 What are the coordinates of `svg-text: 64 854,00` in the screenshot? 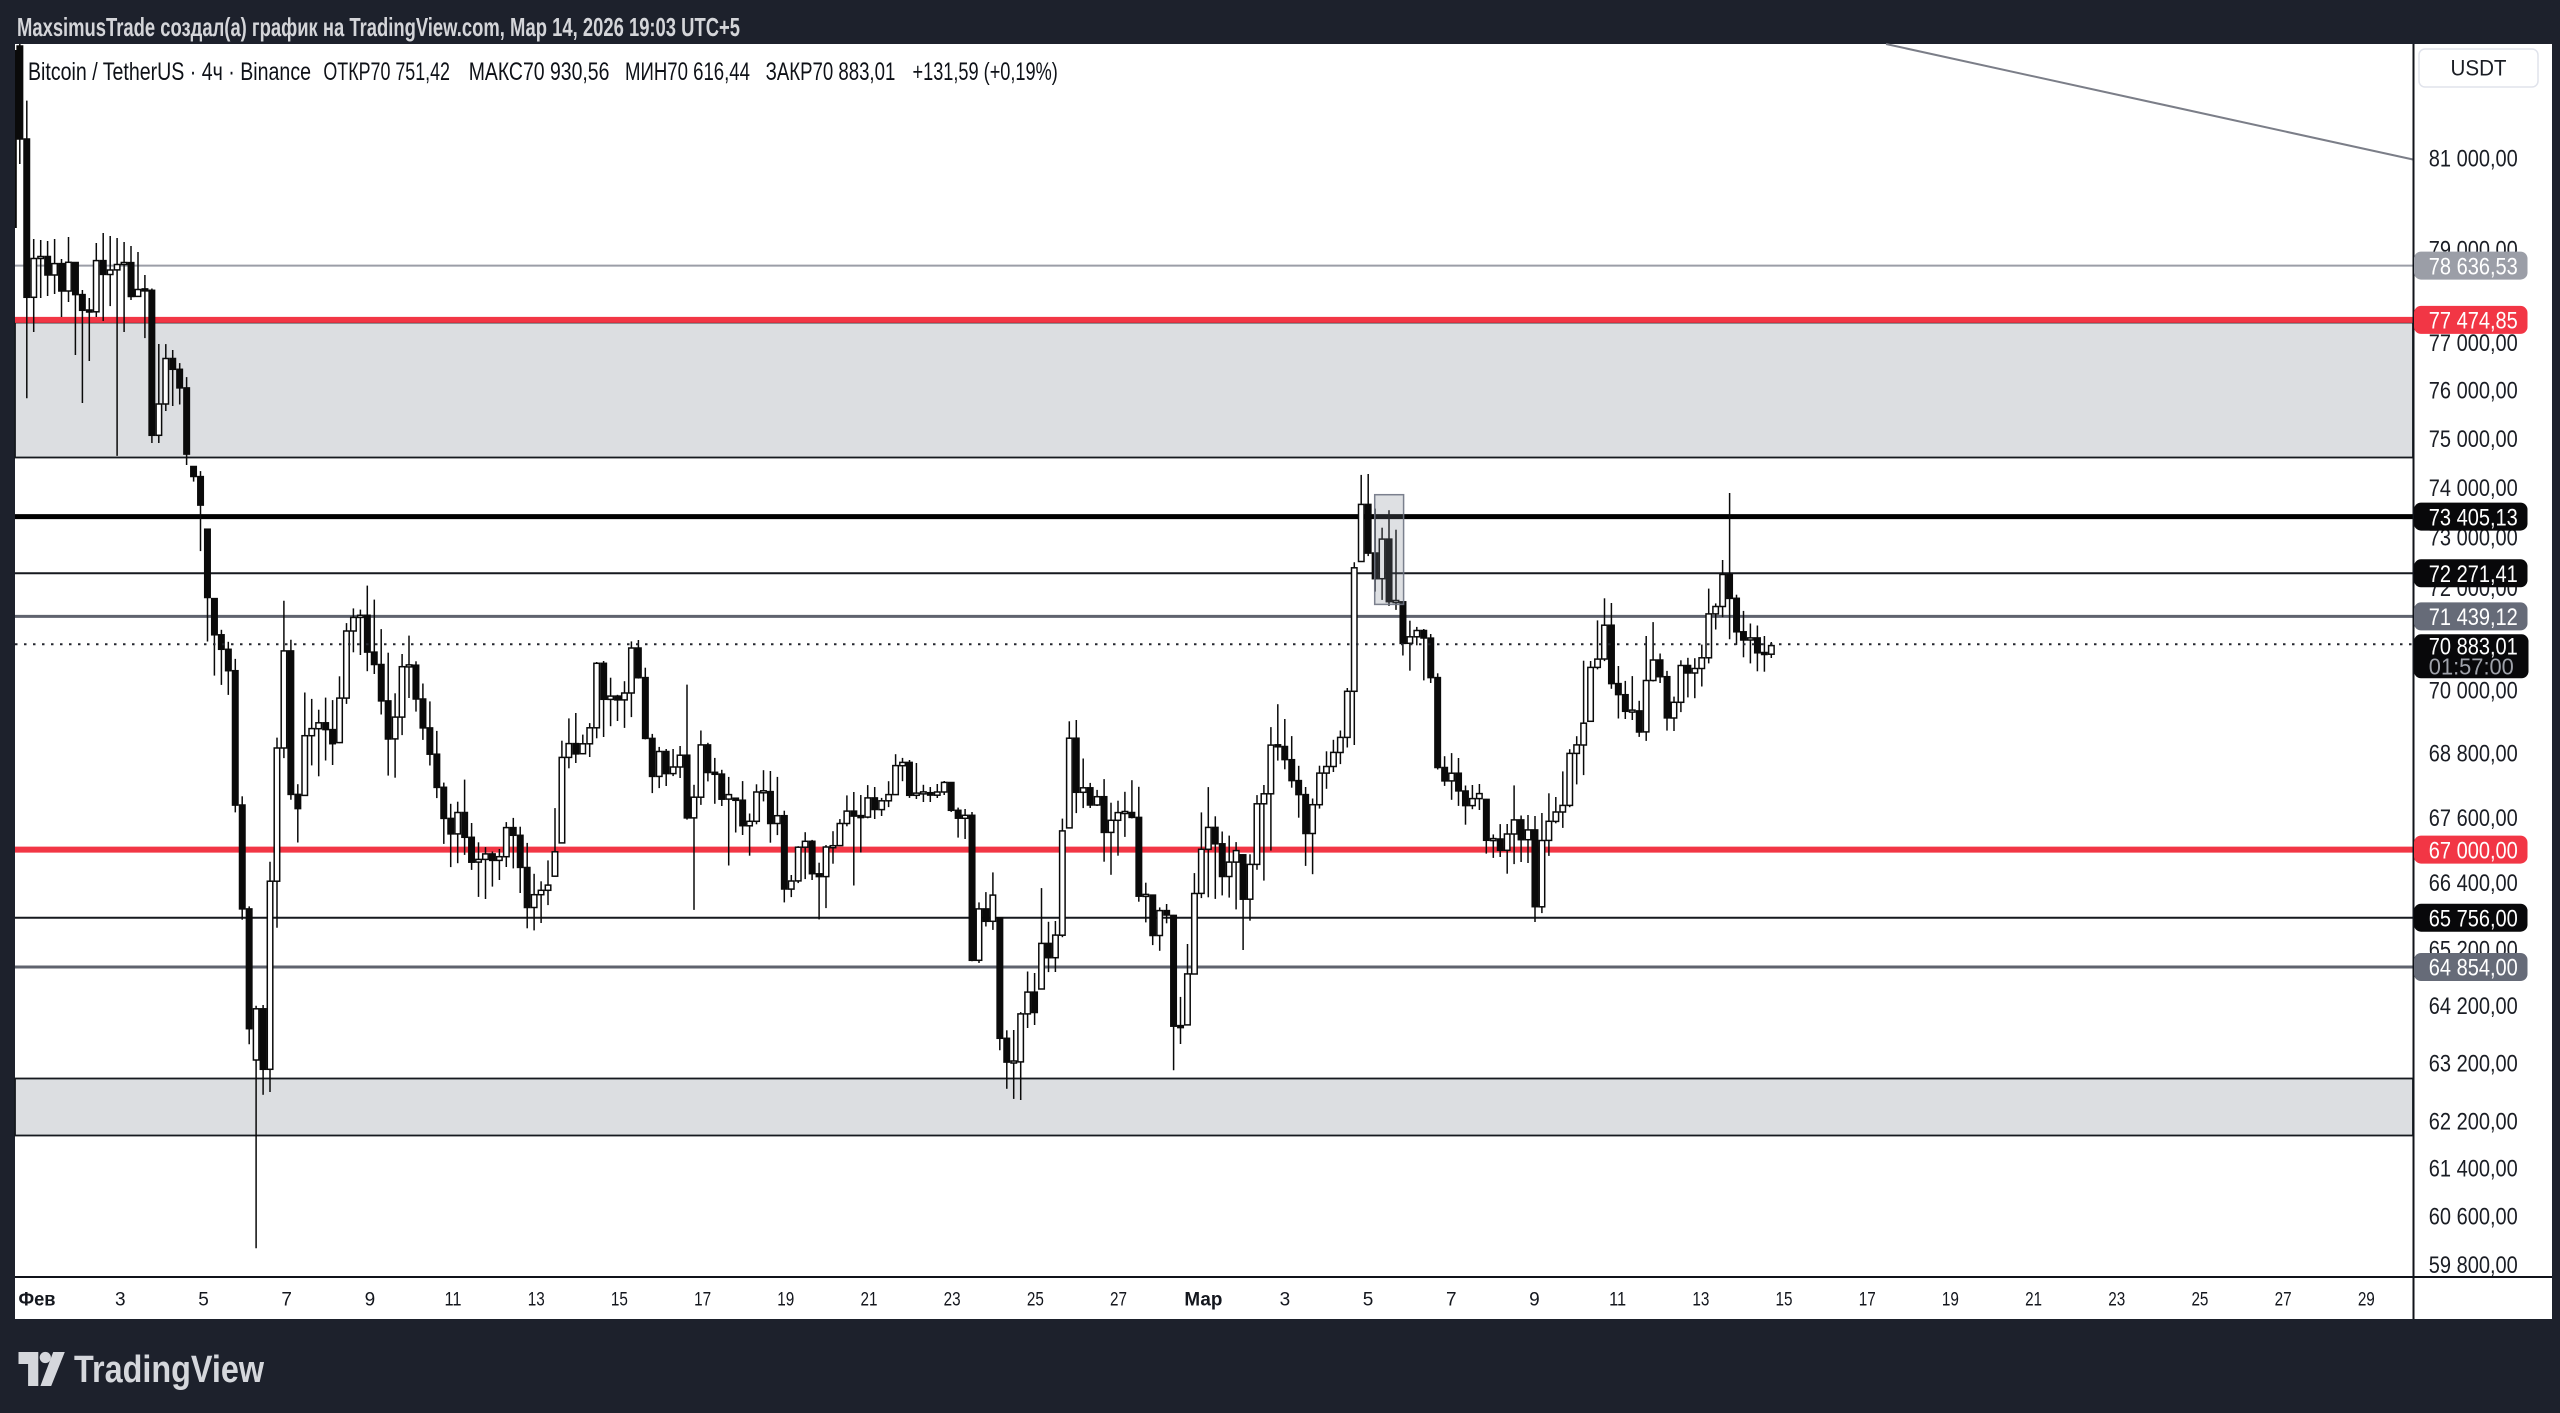 It's located at (2473, 968).